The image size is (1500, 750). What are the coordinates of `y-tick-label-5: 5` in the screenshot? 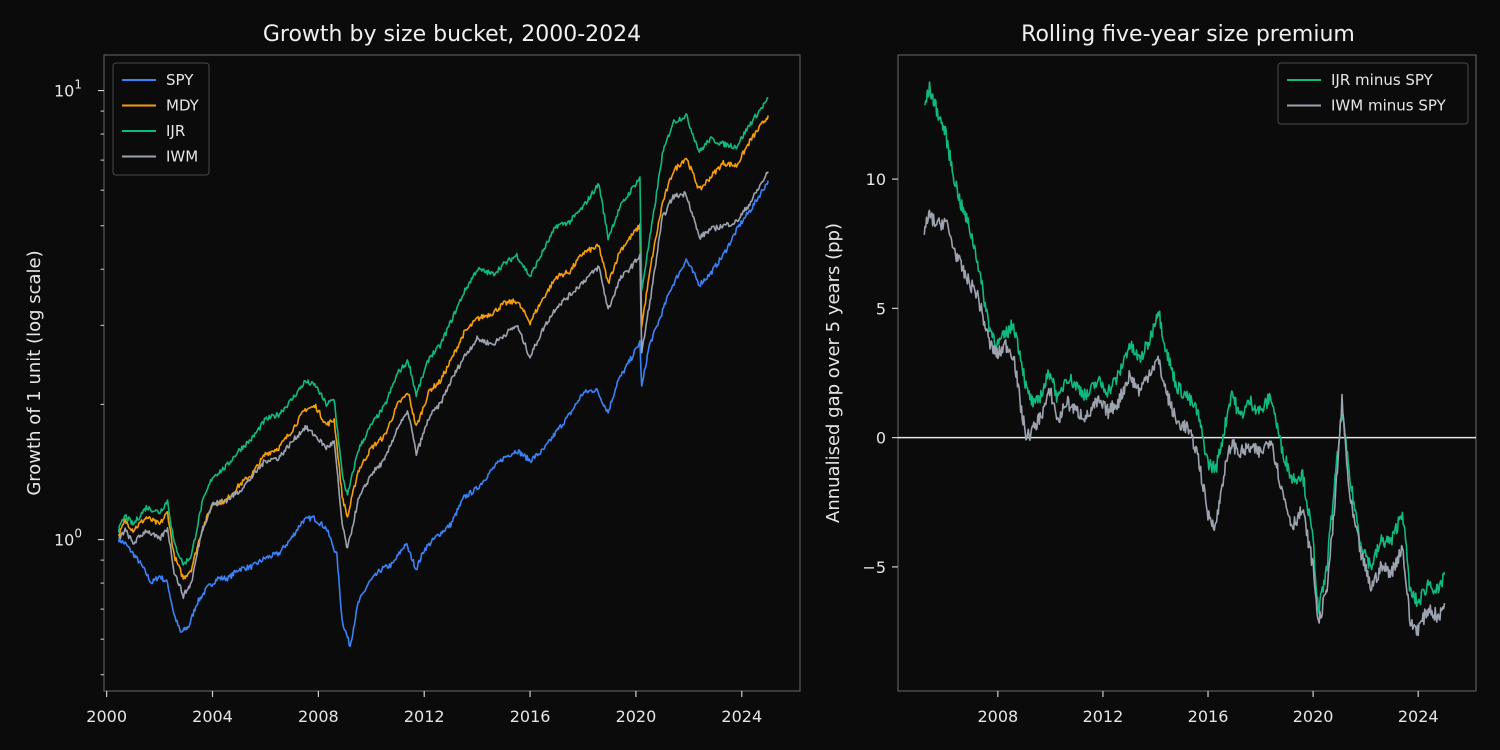 It's located at (881, 308).